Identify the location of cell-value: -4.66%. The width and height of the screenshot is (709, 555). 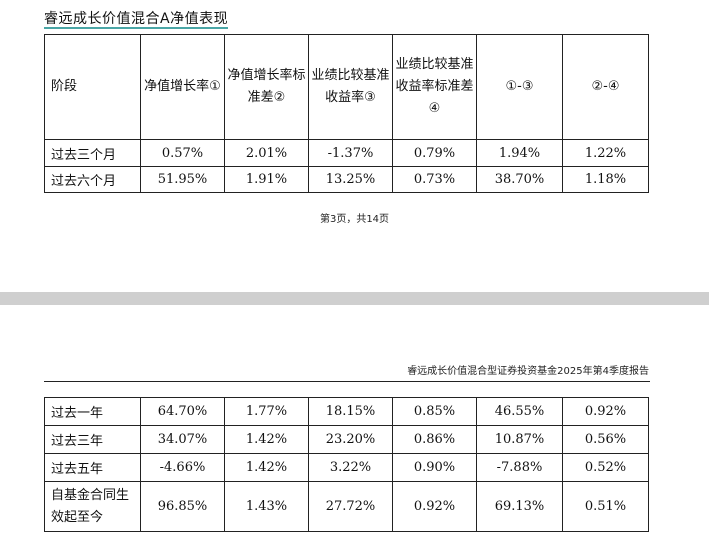
(182, 467).